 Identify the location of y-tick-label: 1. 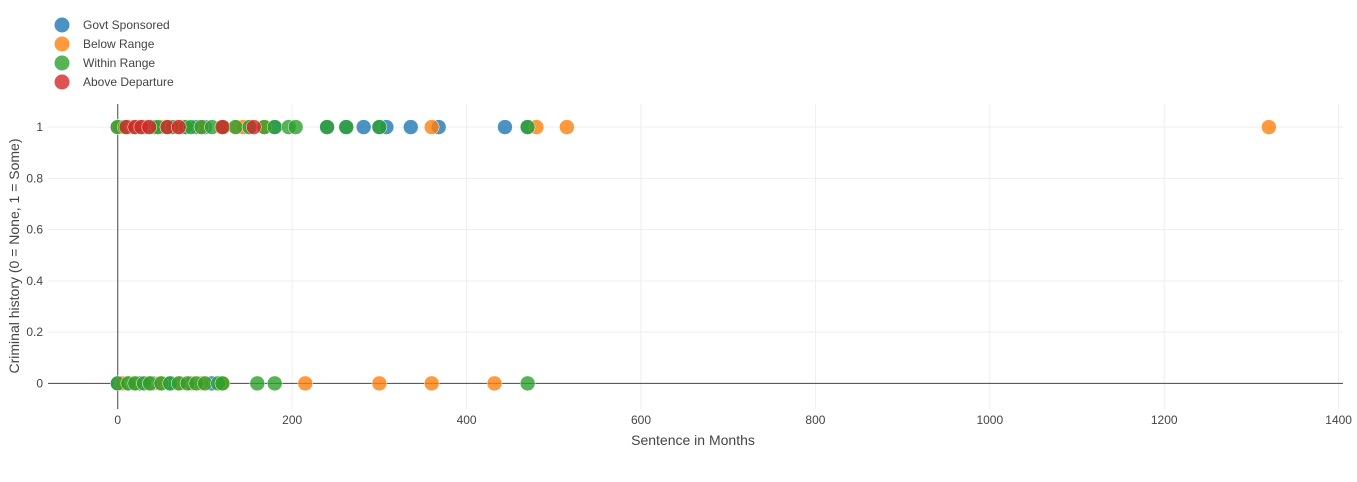
(39, 127).